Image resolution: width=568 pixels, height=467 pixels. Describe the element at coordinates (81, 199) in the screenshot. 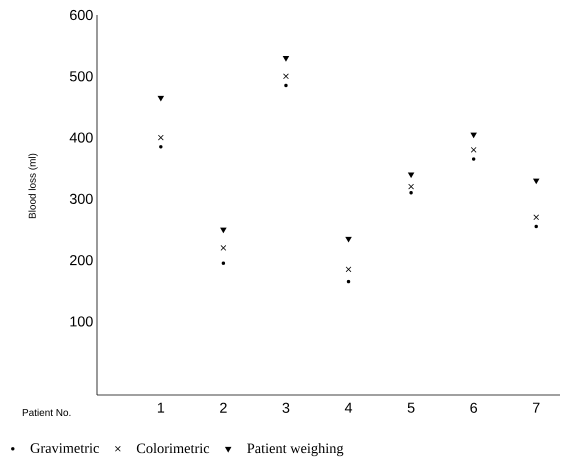

I see `y-tick-label: 300` at that location.